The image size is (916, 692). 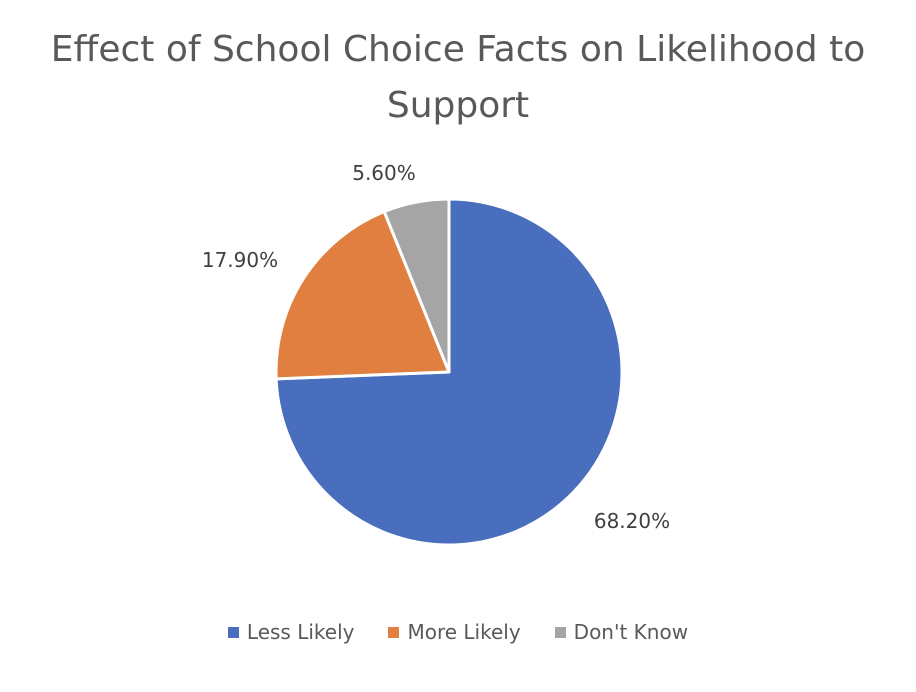 What do you see at coordinates (240, 260) in the screenshot?
I see `data-label-more-likely: 17.90%` at bounding box center [240, 260].